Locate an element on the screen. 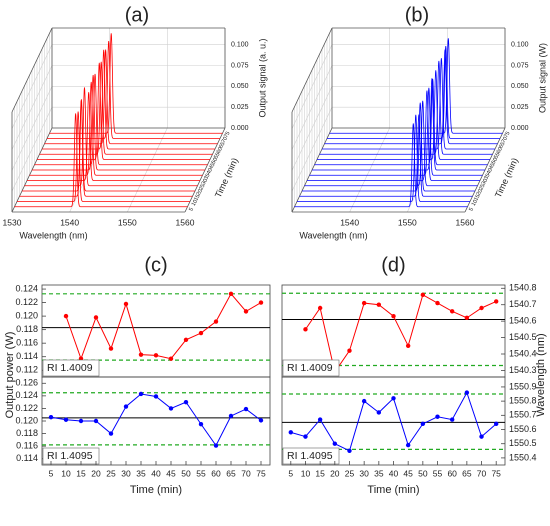 Image resolution: width=550 pixels, height=526 pixels. z-axis-label: Output signal (a. u.) is located at coordinates (262, 77).